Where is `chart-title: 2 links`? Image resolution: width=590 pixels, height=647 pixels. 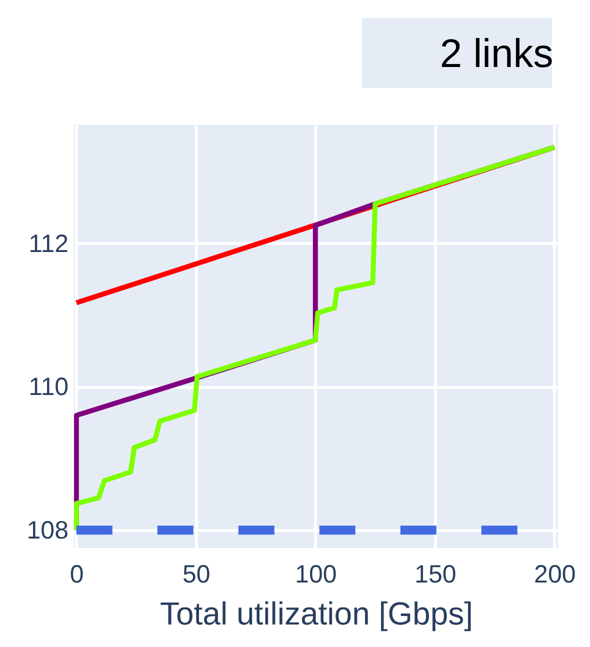
chart-title: 2 links is located at coordinates (497, 54).